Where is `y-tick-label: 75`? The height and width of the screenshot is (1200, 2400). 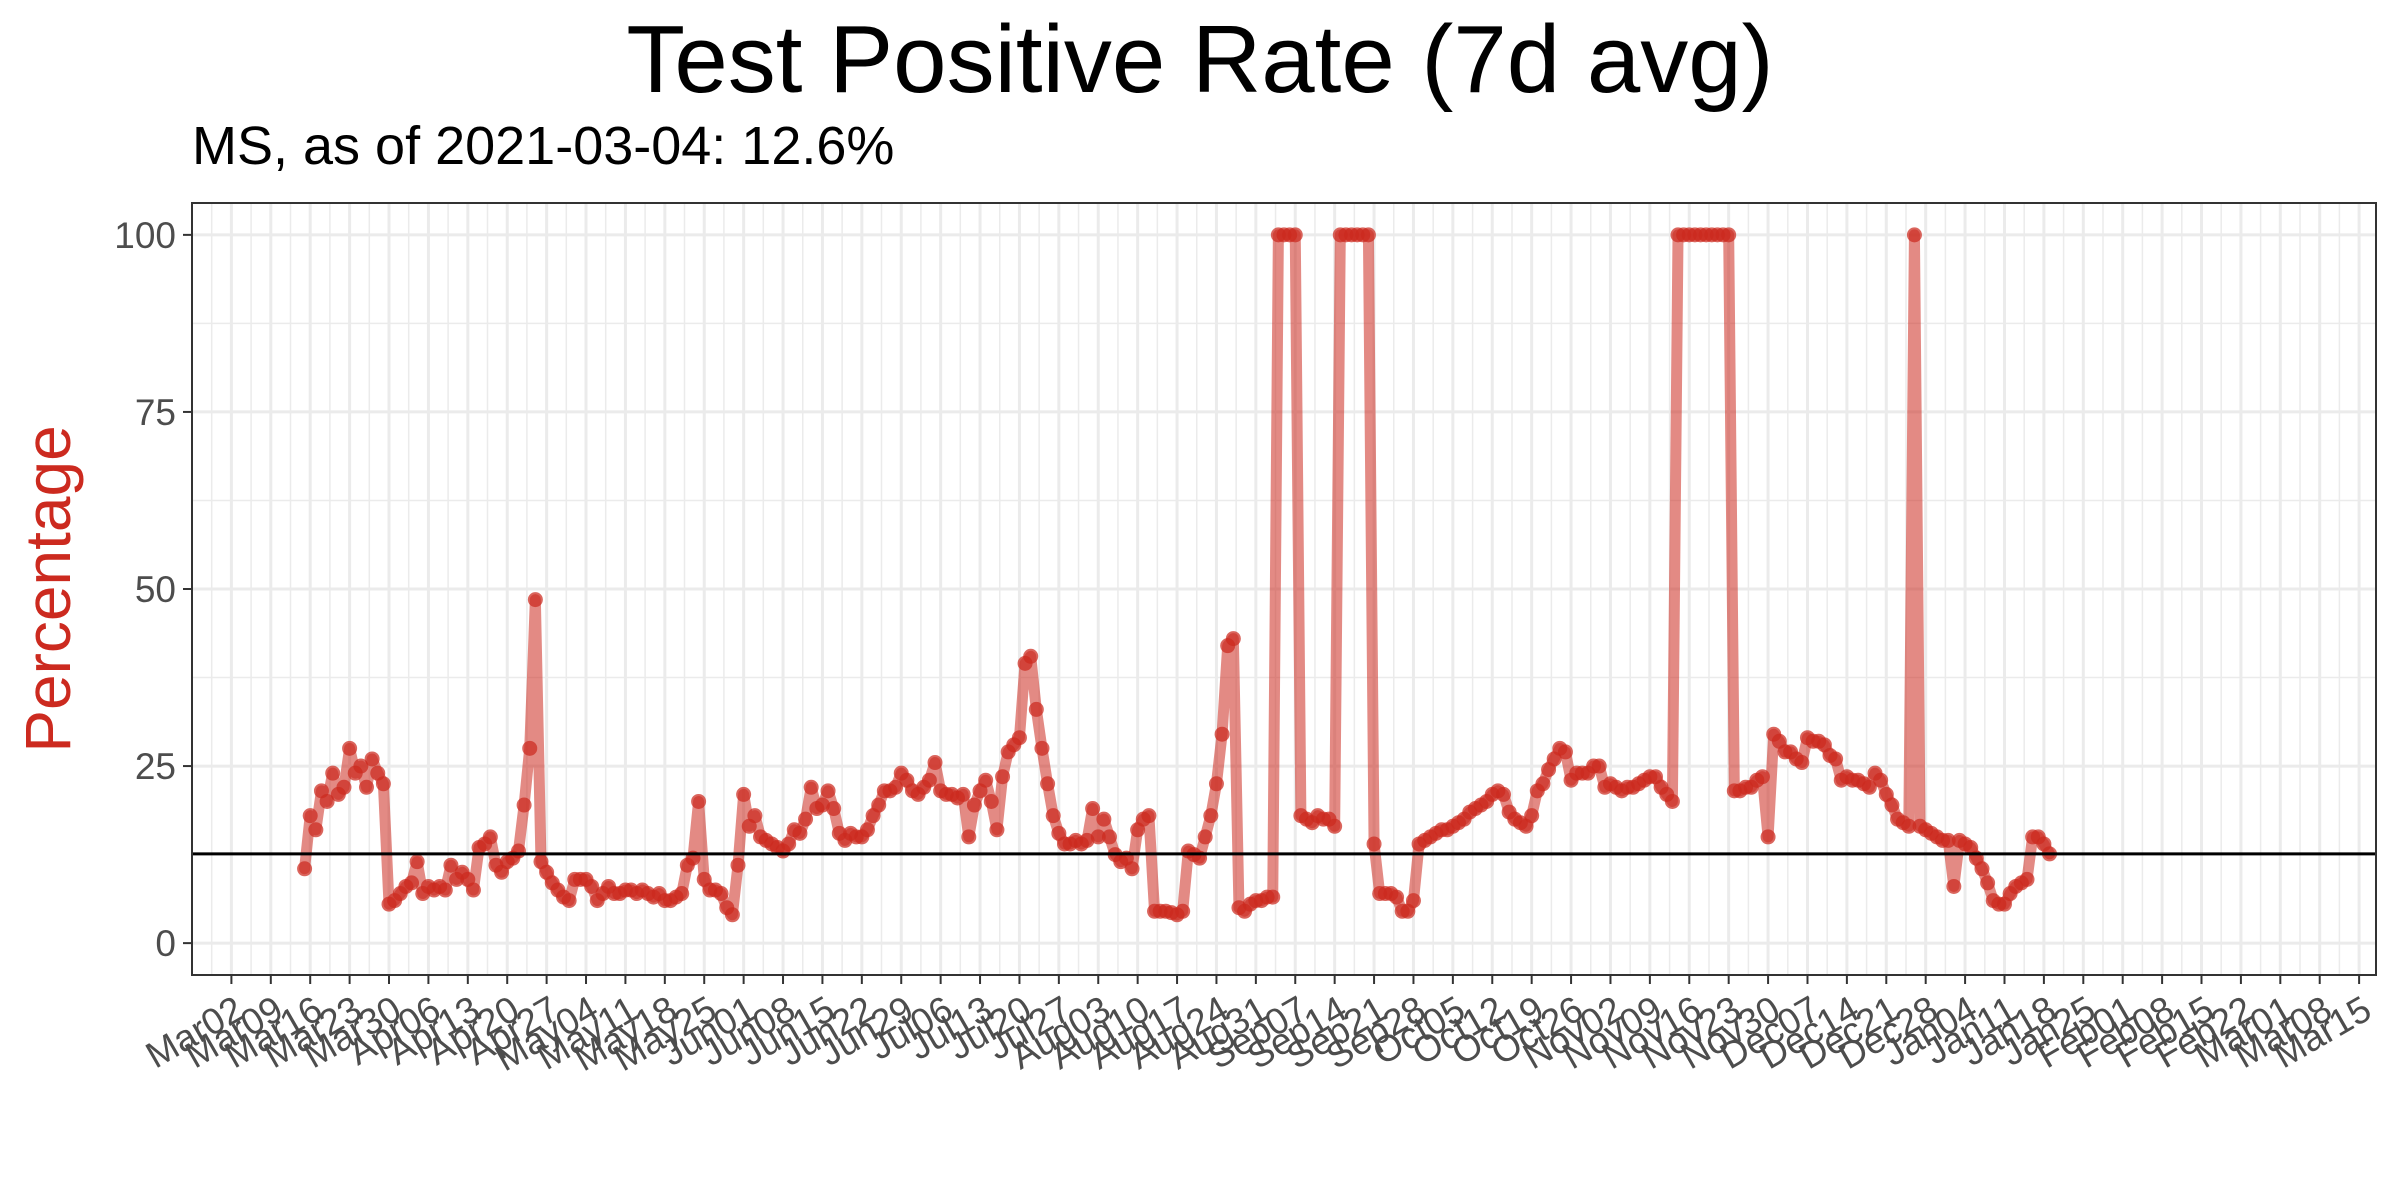
y-tick-label: 75 is located at coordinates (155, 412).